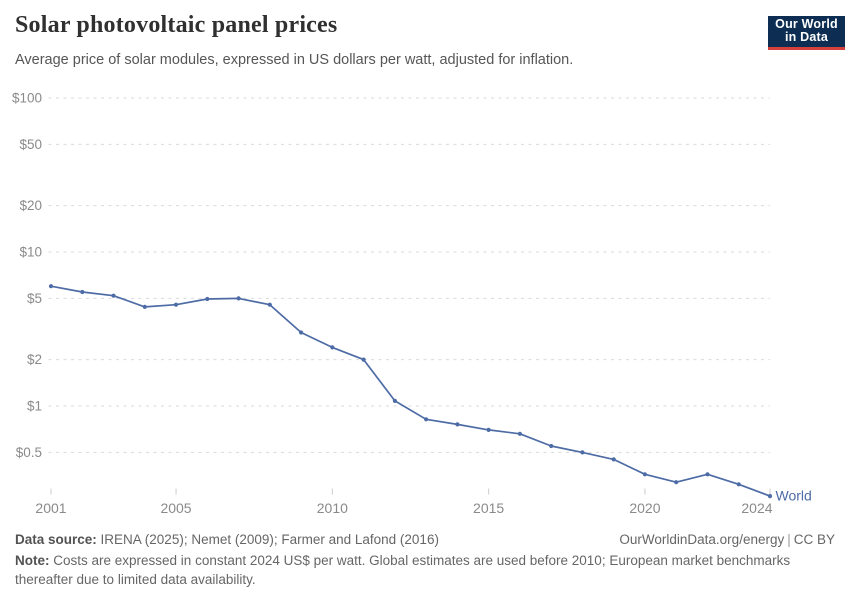 Image resolution: width=850 pixels, height=600 pixels. Describe the element at coordinates (30, 205) in the screenshot. I see `y-tick-label: $20` at that location.